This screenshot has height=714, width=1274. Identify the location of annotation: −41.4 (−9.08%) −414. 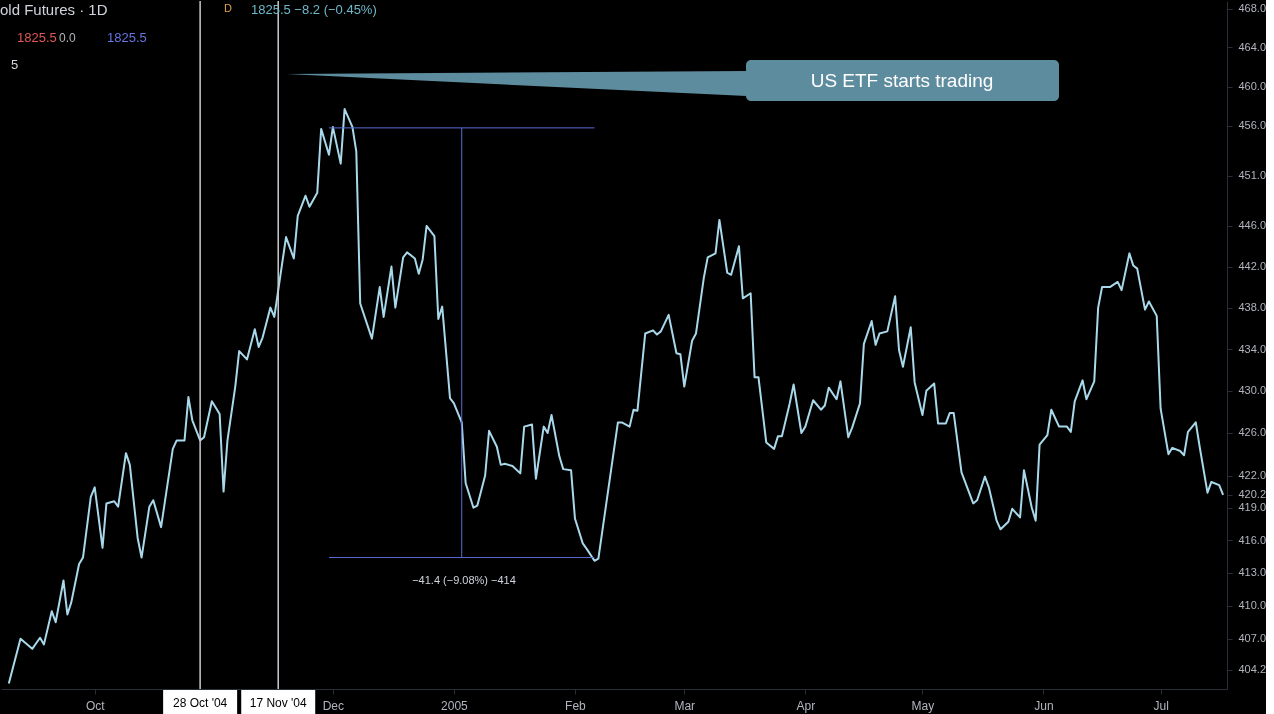
(464, 580).